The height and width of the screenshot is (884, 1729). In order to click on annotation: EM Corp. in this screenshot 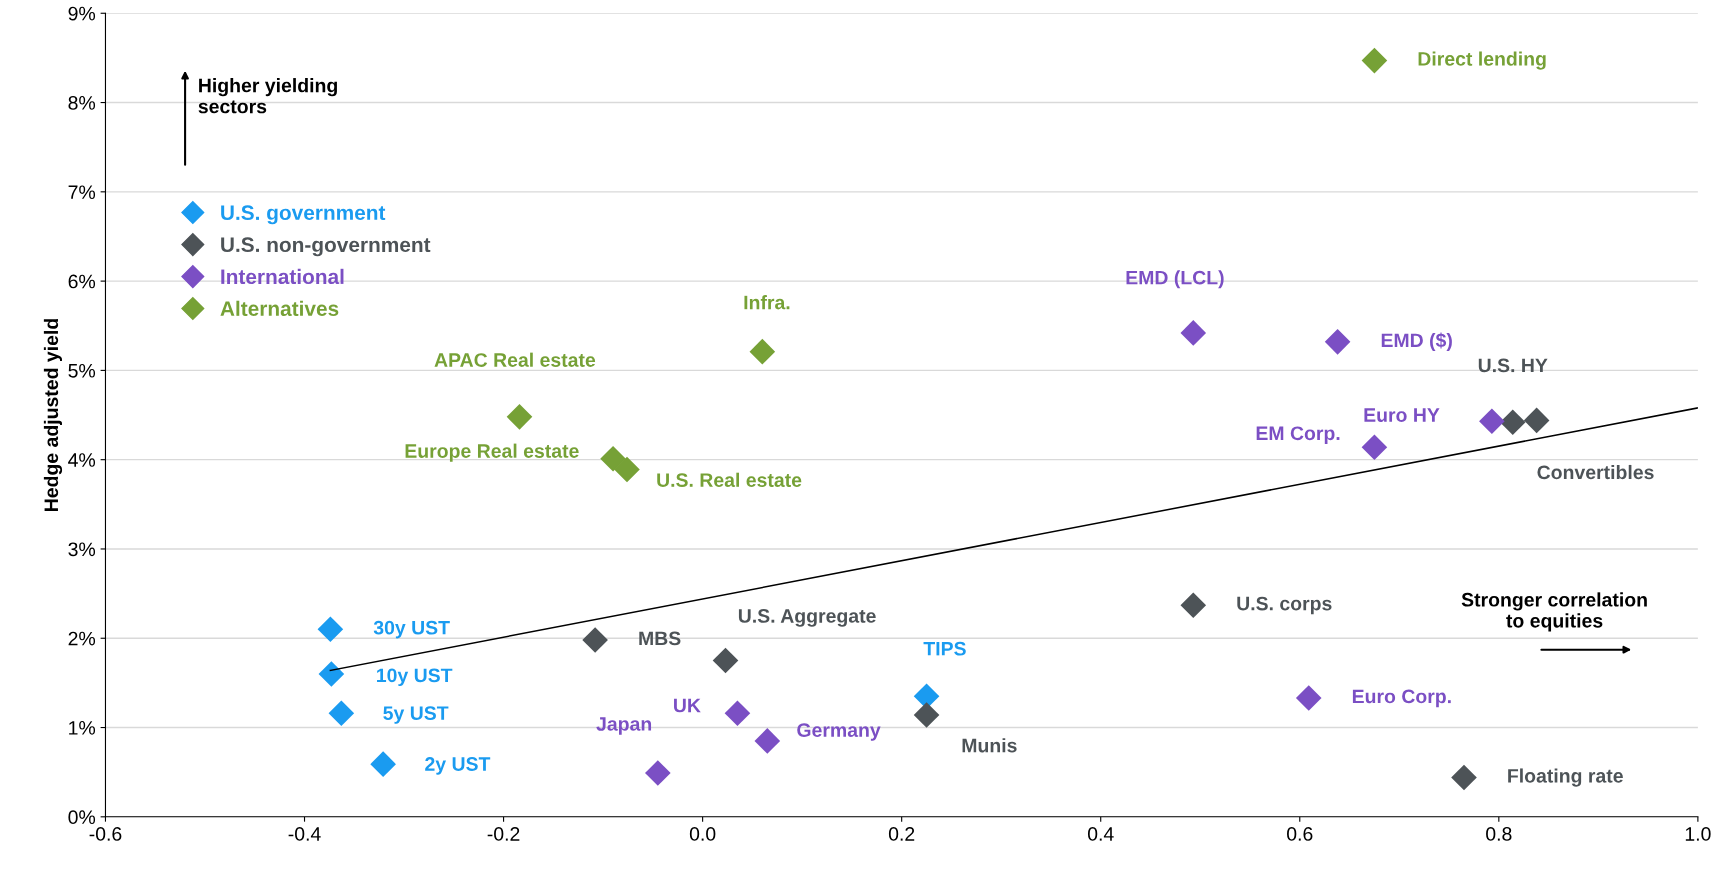, I will do `click(1298, 435)`.